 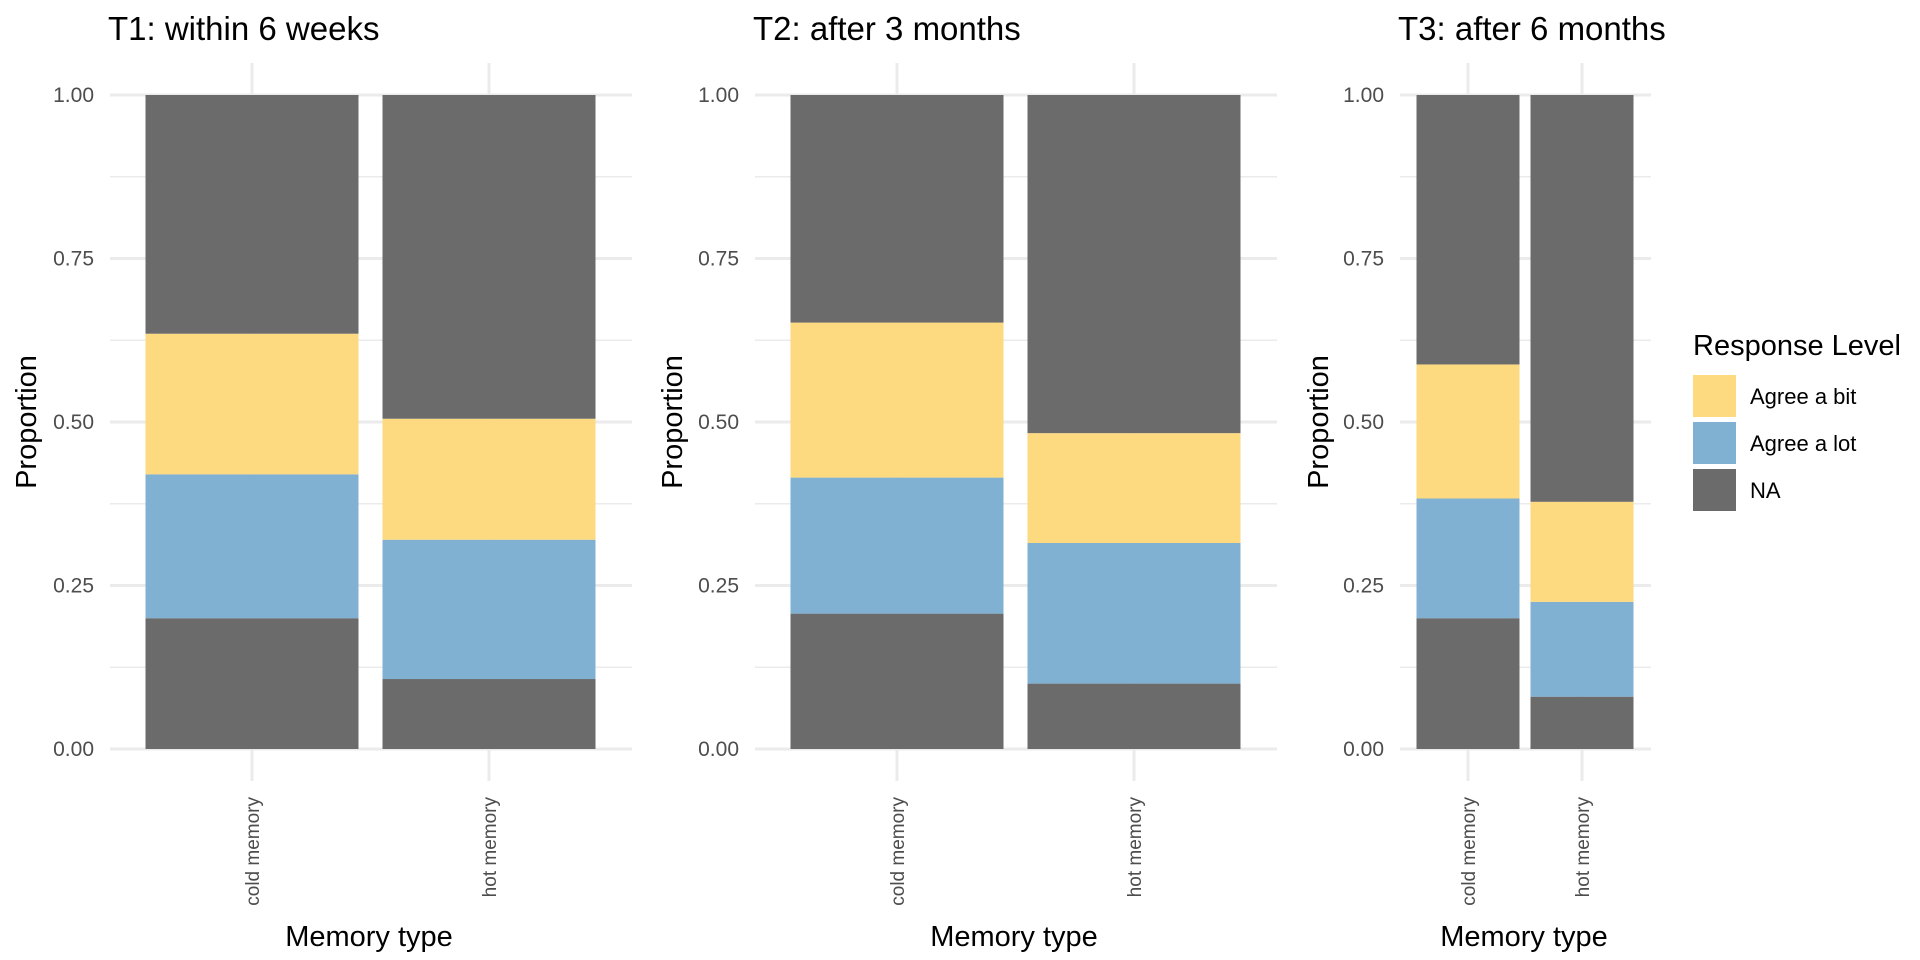 I want to click on legend: Response Level Agree a bit Agree a lot NA, so click(x=1797, y=420).